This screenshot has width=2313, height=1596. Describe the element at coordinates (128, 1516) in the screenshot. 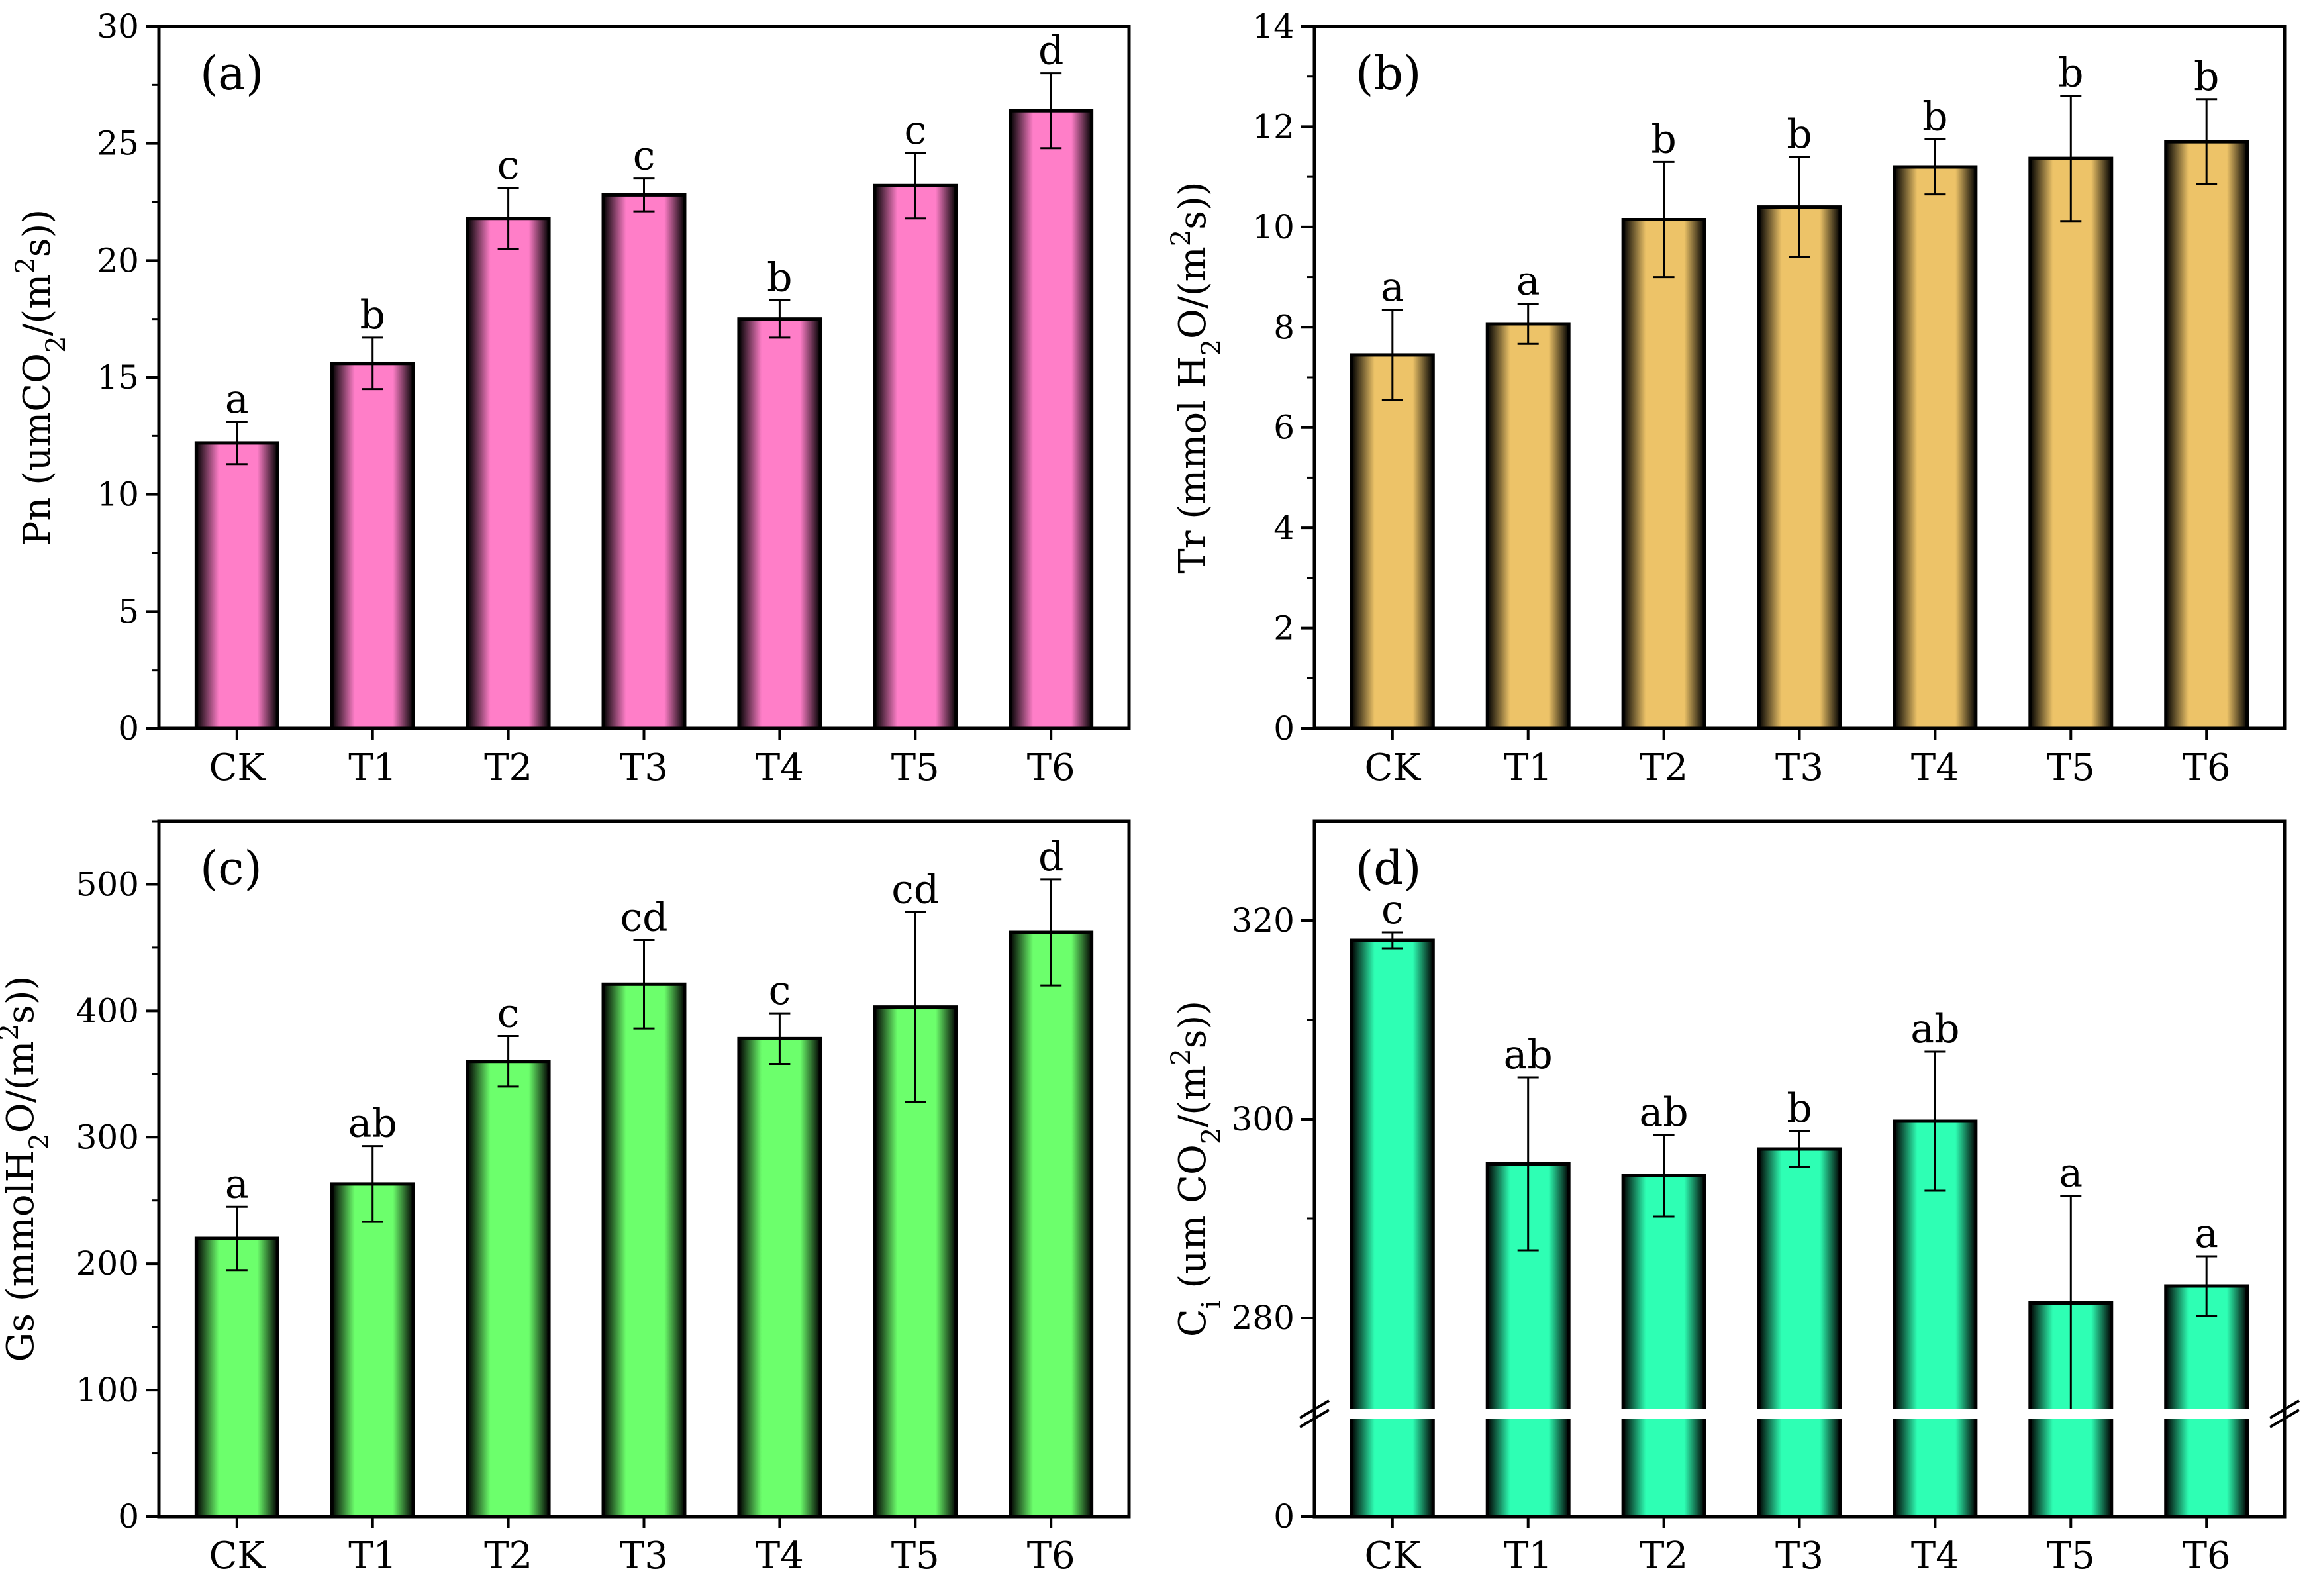

I see `panel-c-y-tick-label: 0` at that location.